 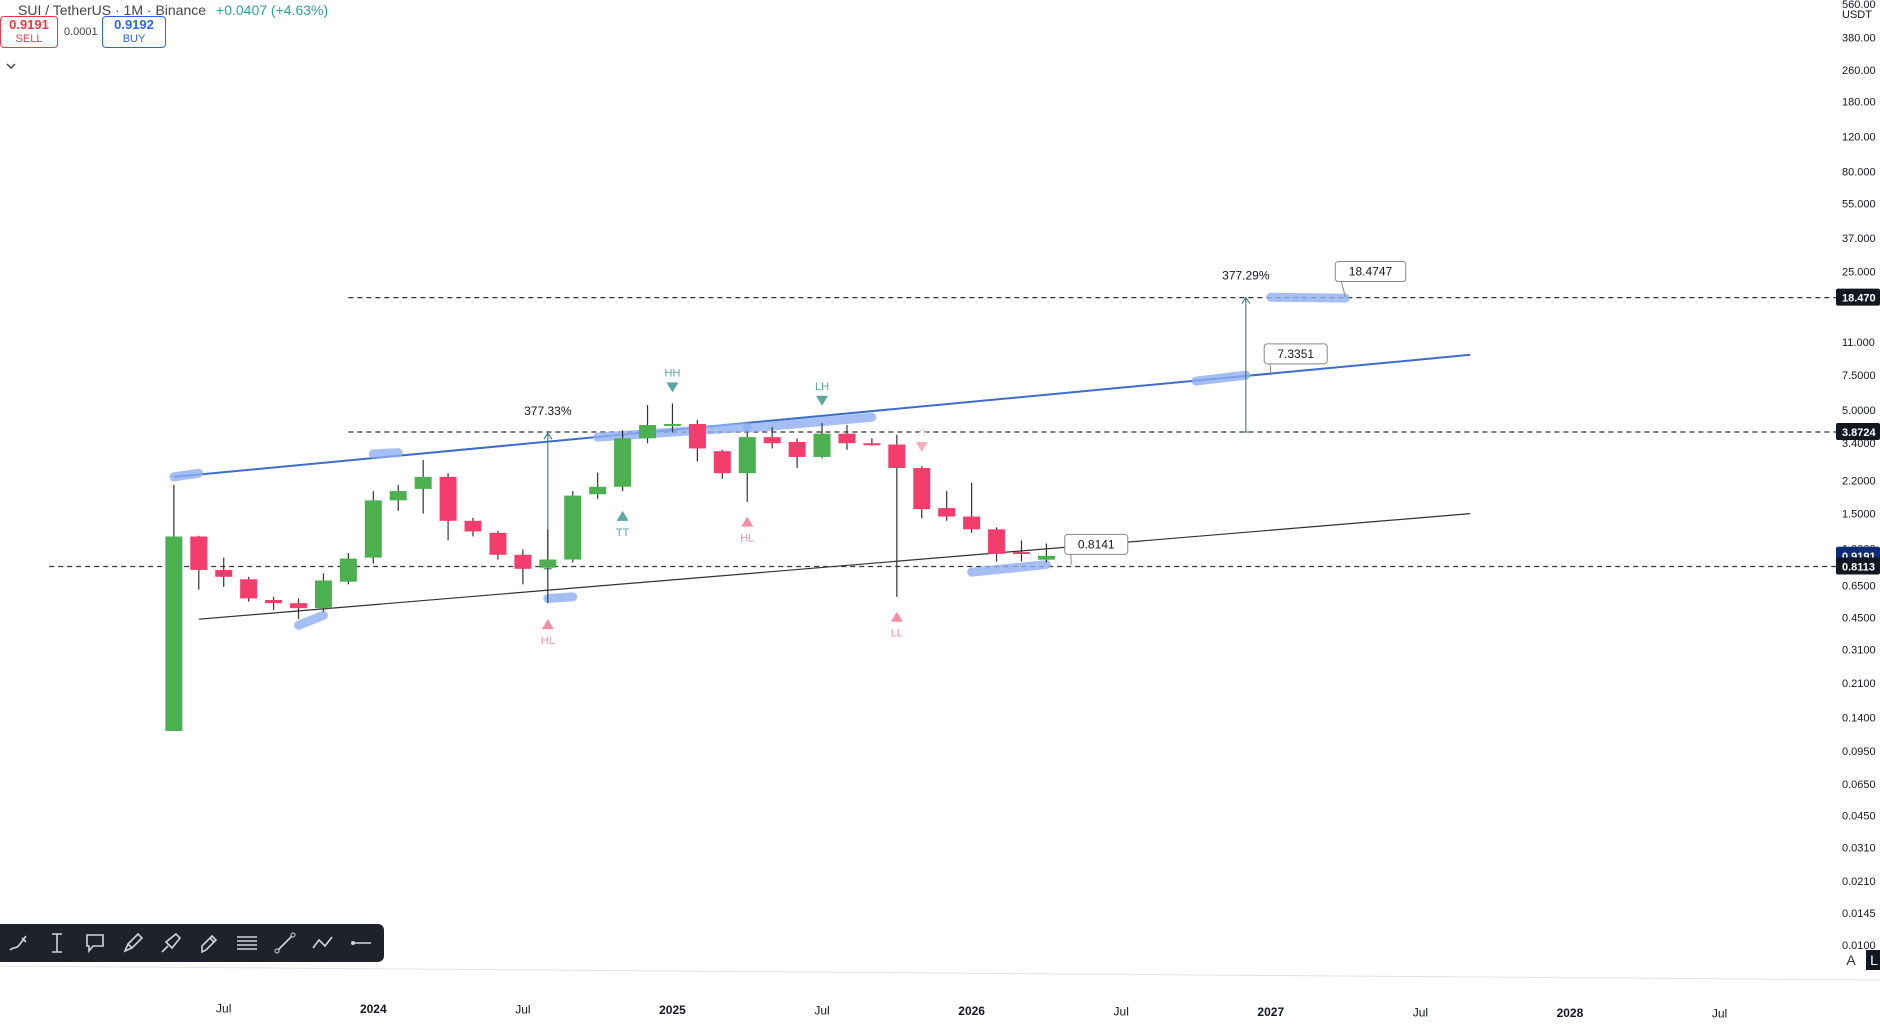 I want to click on trend-line-tool-icon, so click(x=285, y=943).